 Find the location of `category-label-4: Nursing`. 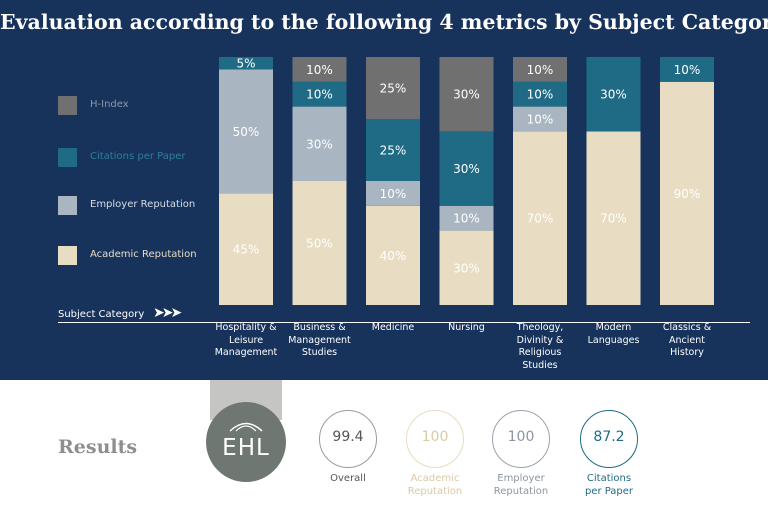

category-label-4: Nursing is located at coordinates (467, 328).